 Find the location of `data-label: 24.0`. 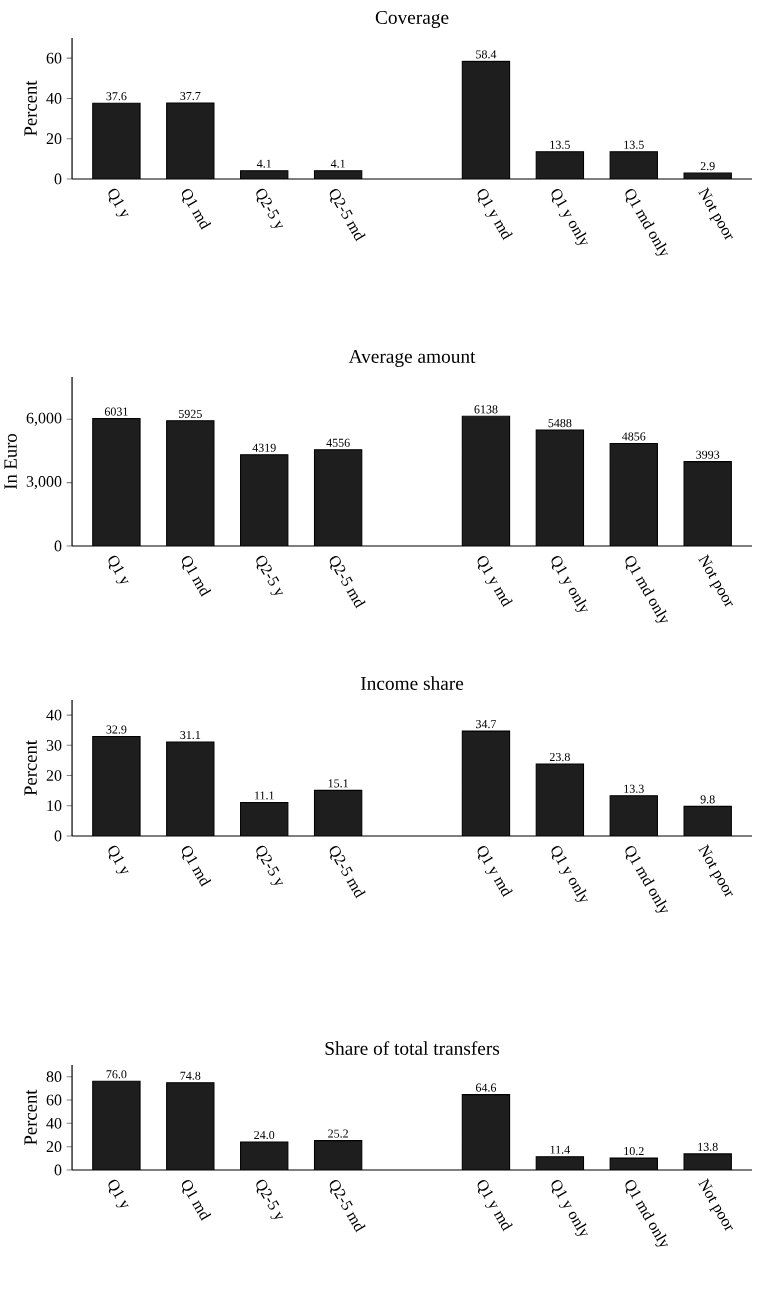

data-label: 24.0 is located at coordinates (264, 1135).